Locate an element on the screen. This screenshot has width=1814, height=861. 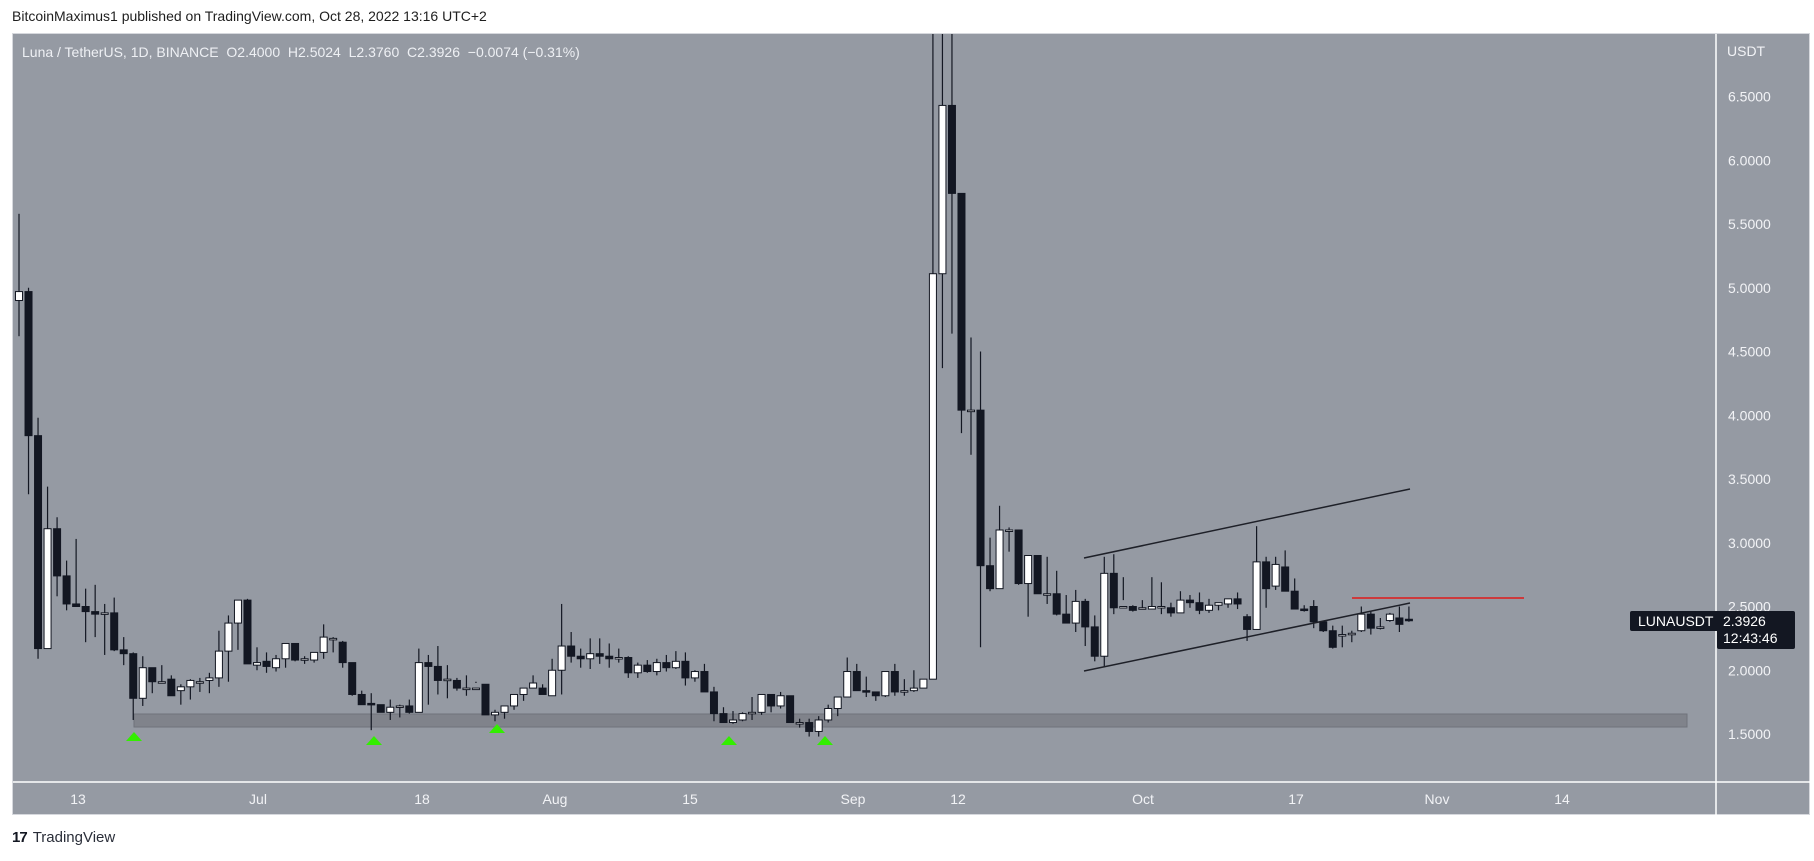
symbol-price-tag: LUNAUSDT is located at coordinates (1676, 621).